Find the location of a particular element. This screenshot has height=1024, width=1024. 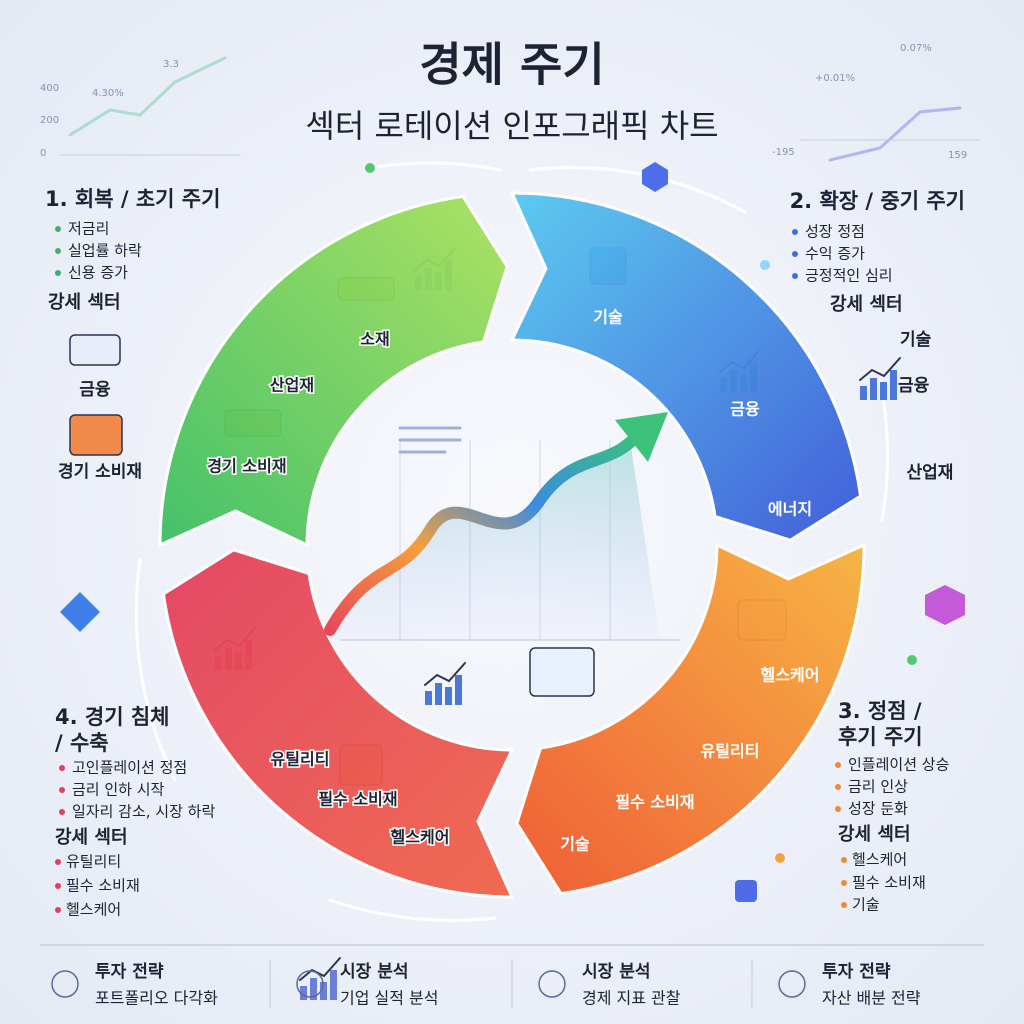

sector: 헬스케어 is located at coordinates (93, 910).